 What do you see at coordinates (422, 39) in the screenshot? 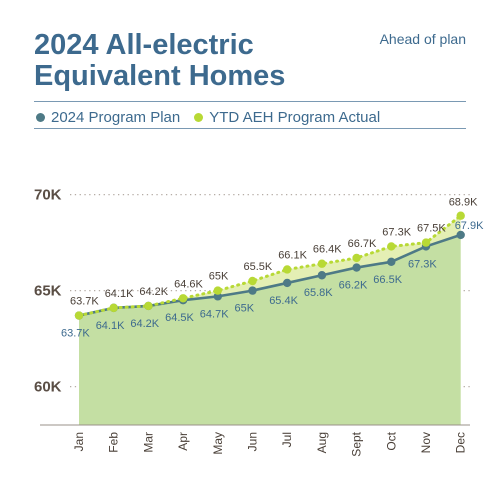
I see `status-note: Ahead of plan` at bounding box center [422, 39].